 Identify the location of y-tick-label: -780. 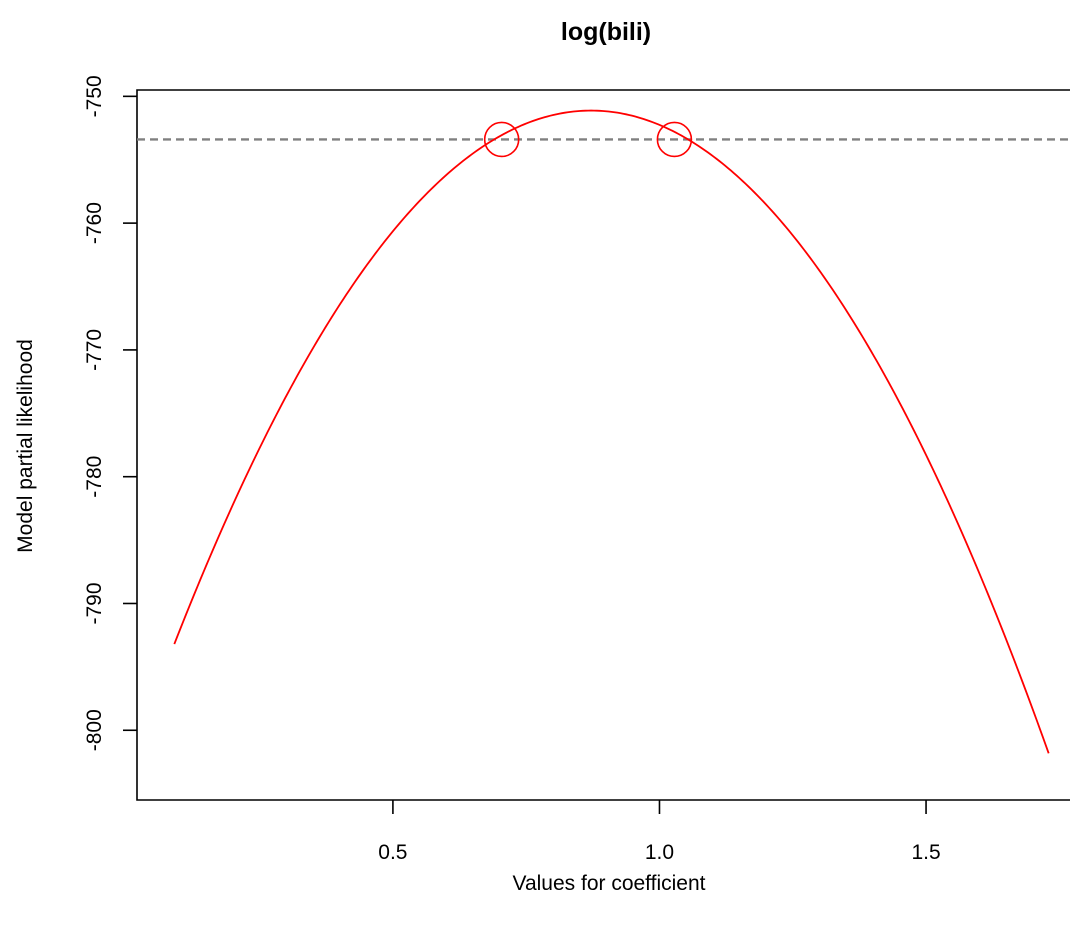
(94, 477).